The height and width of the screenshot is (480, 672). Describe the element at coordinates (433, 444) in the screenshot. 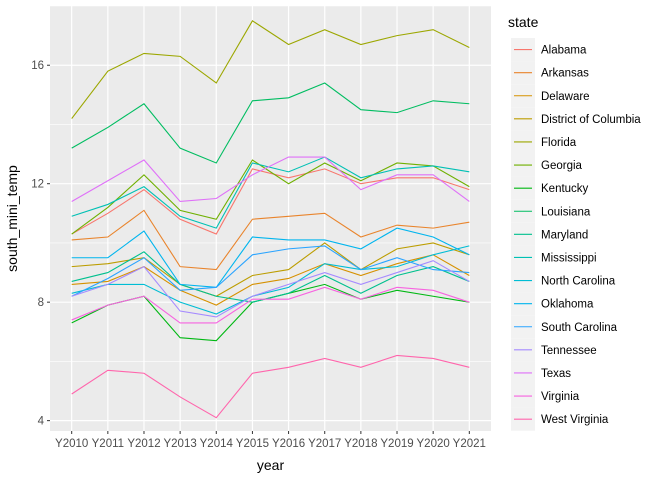

I see `x-tick-label: Y2020` at that location.